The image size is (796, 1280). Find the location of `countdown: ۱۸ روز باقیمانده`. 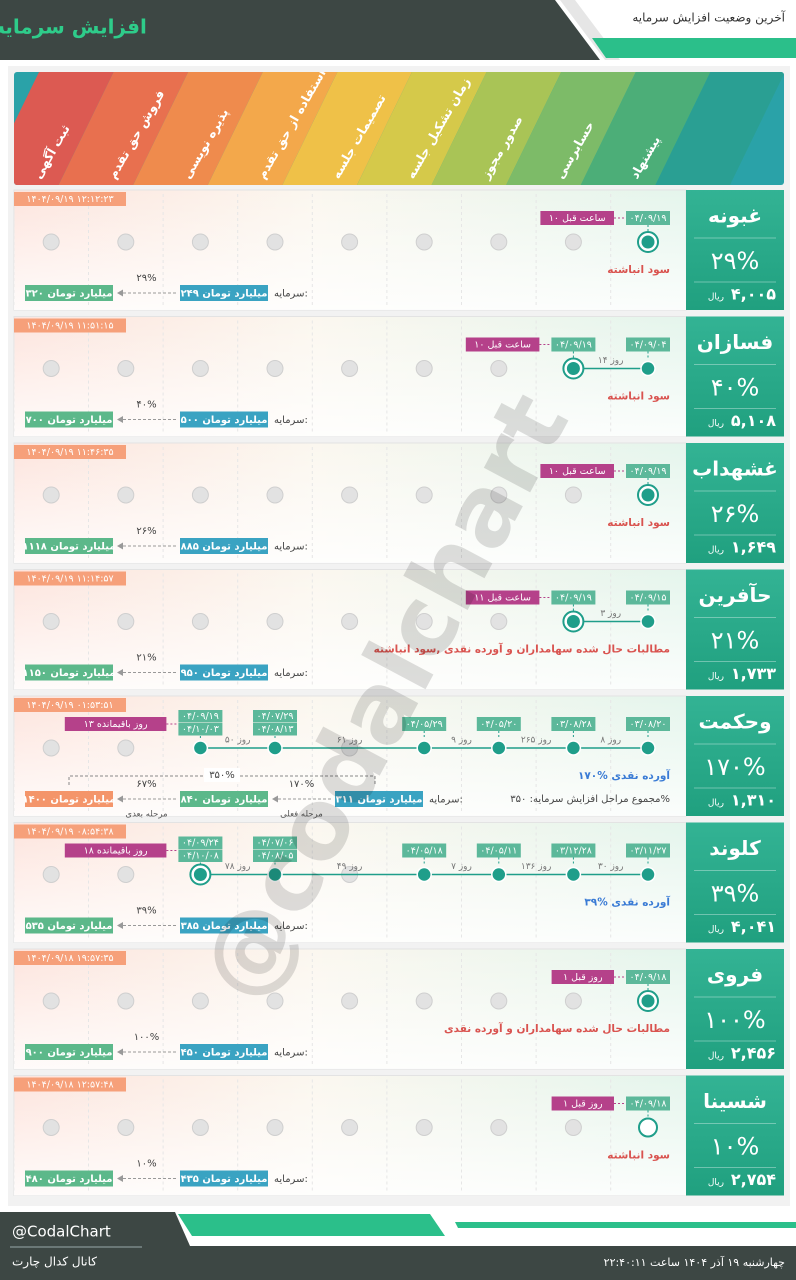

countdown: ۱۸ روز باقیمانده is located at coordinates (116, 851).